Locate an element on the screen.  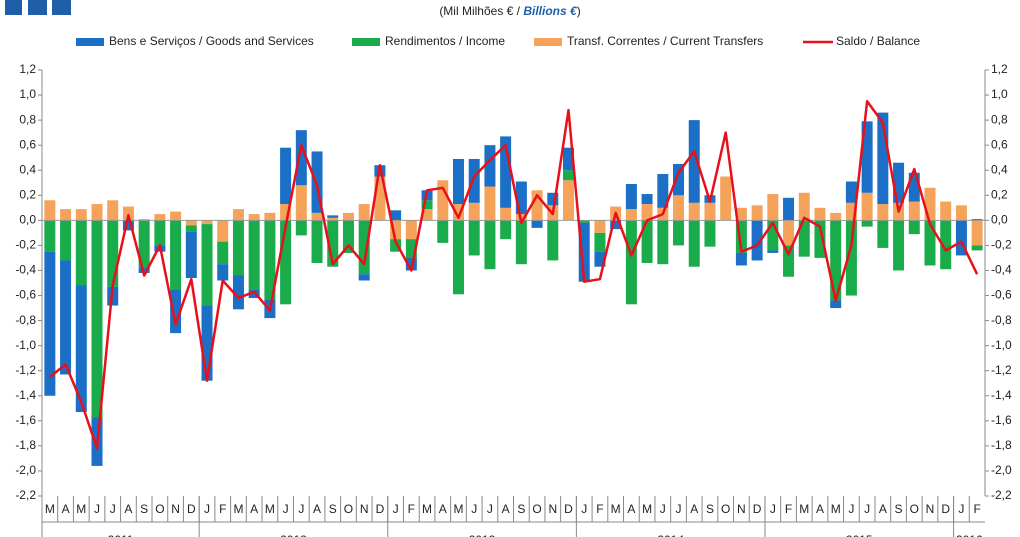
y-tick-label: -2,0 is located at coordinates (25, 470).